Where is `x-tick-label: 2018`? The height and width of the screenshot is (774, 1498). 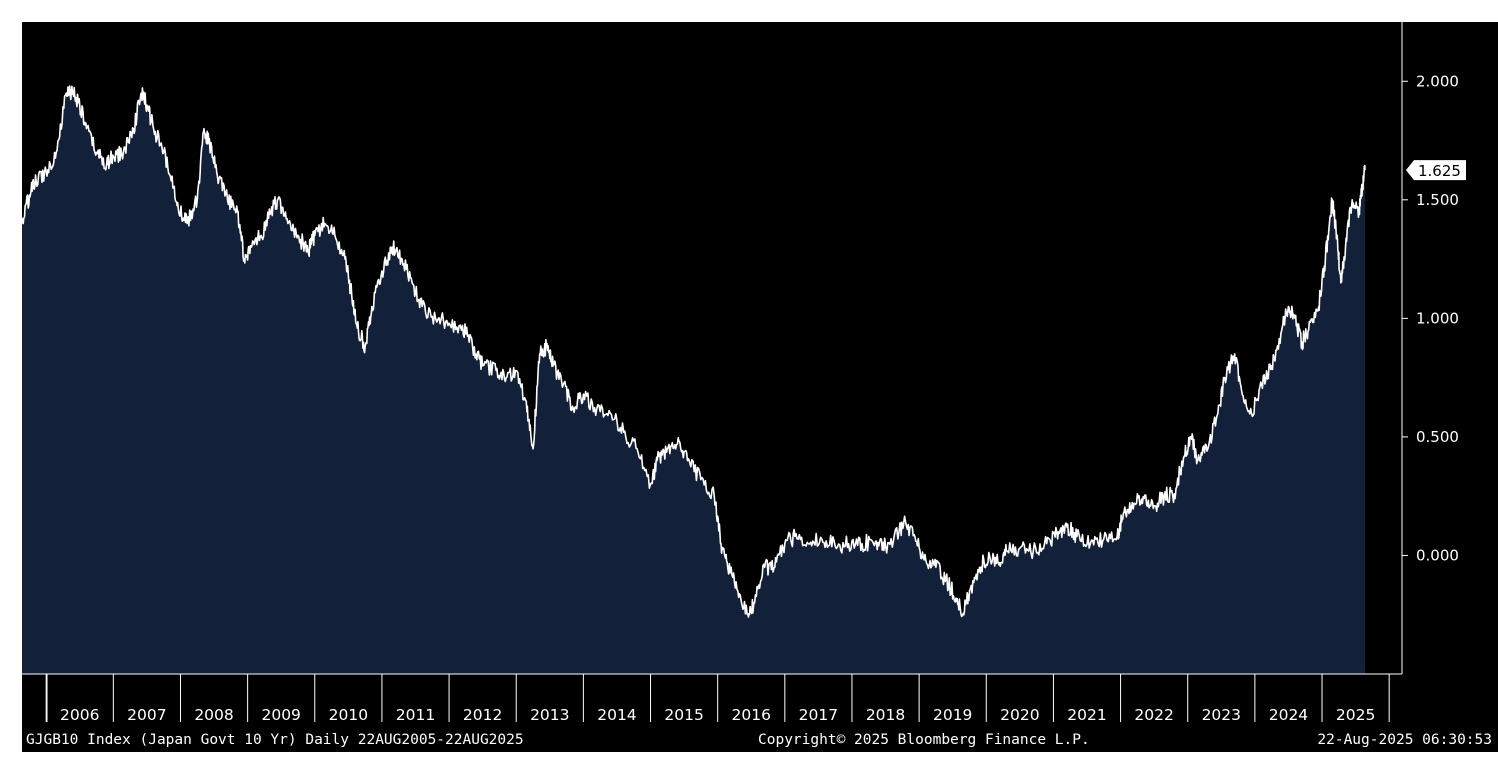 x-tick-label: 2018 is located at coordinates (885, 715).